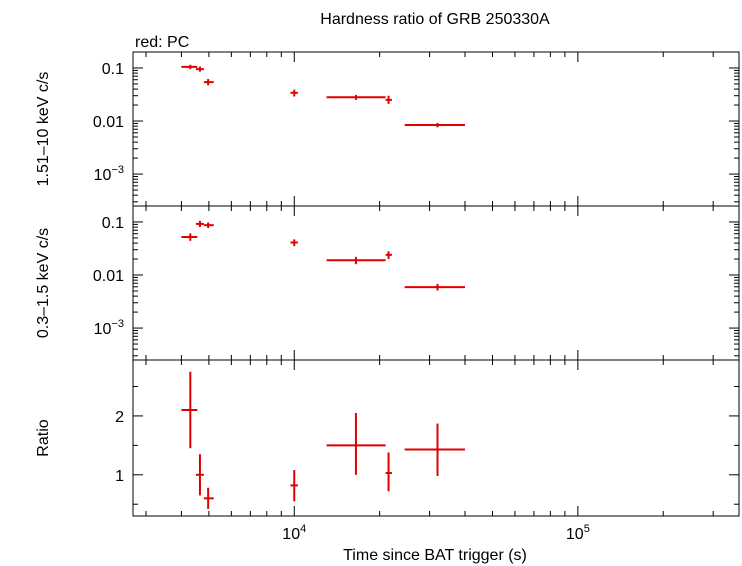  Describe the element at coordinates (435, 19) in the screenshot. I see `chart-title: Hardness ratio of GRB 250330A` at that location.